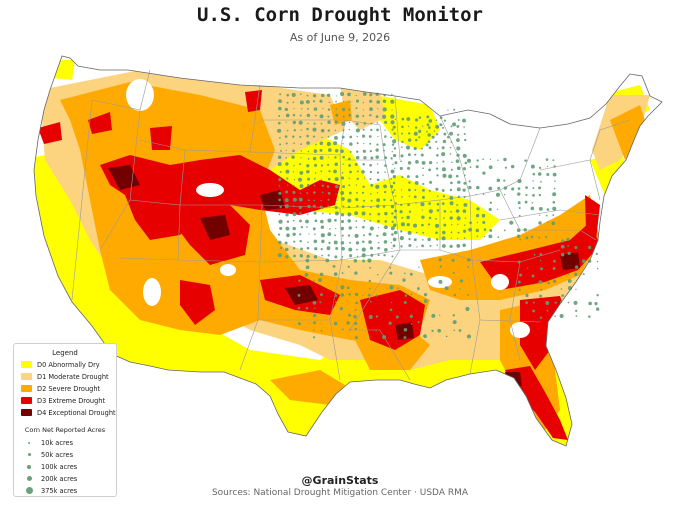 This screenshot has width=680, height=506. Describe the element at coordinates (49, 466) in the screenshot. I see `legend-acres-100k: 100k acres` at that location.